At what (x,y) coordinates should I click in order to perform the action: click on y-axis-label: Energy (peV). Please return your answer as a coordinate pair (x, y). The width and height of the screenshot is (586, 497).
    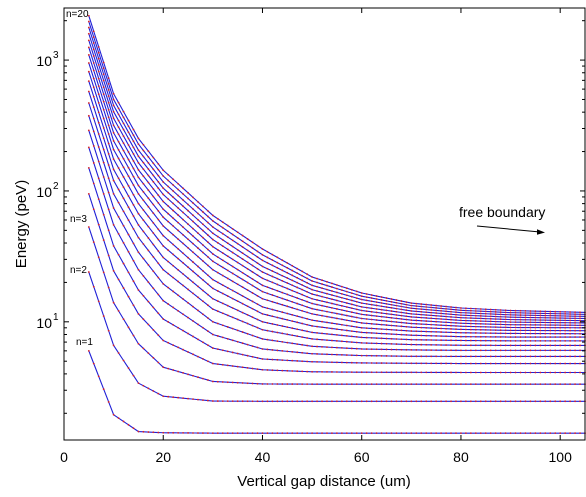
    Looking at the image, I should click on (21, 224).